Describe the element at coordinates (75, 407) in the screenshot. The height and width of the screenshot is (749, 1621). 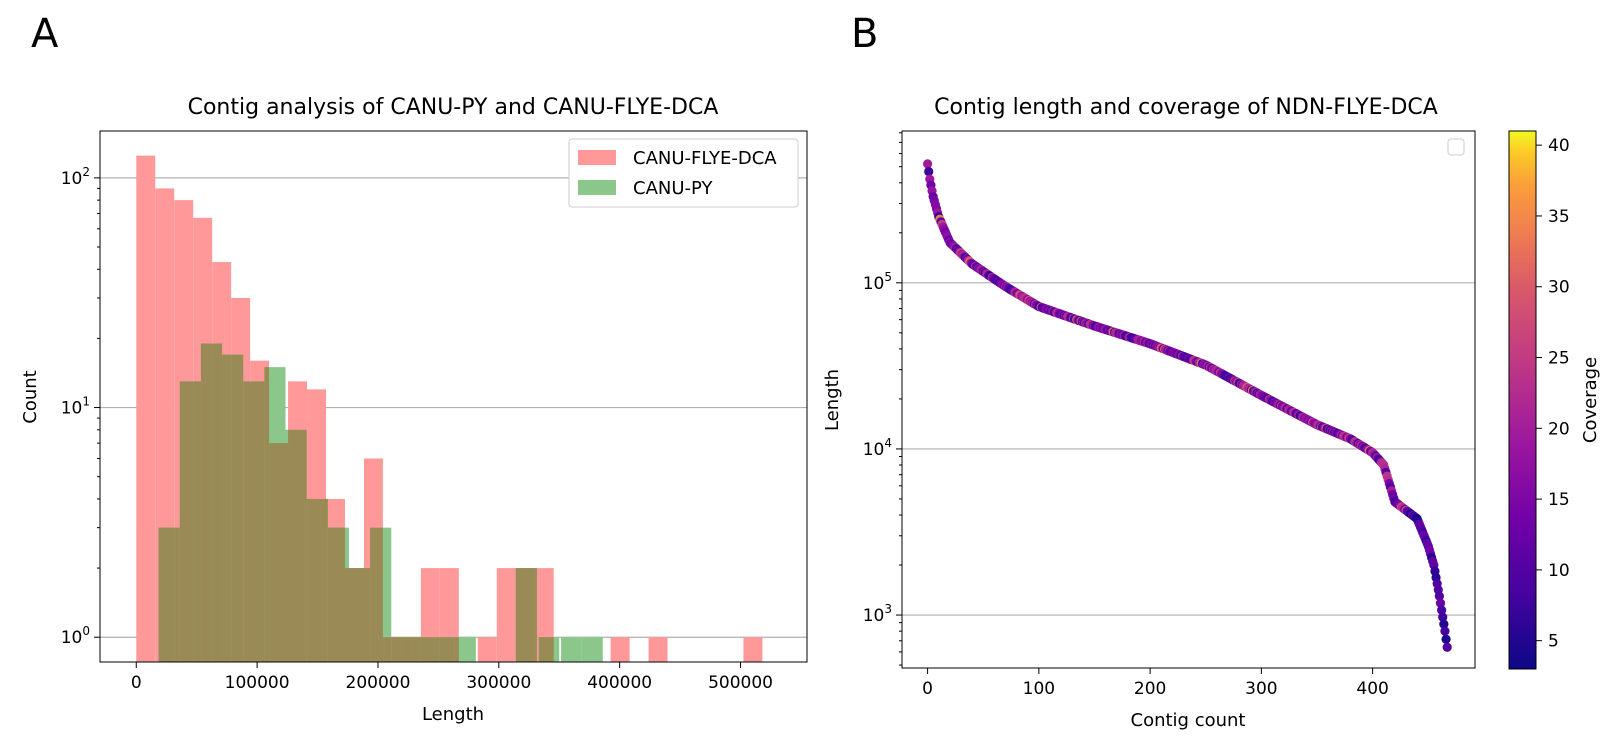
I see `y-tick-label-a-10: 10¹` at that location.